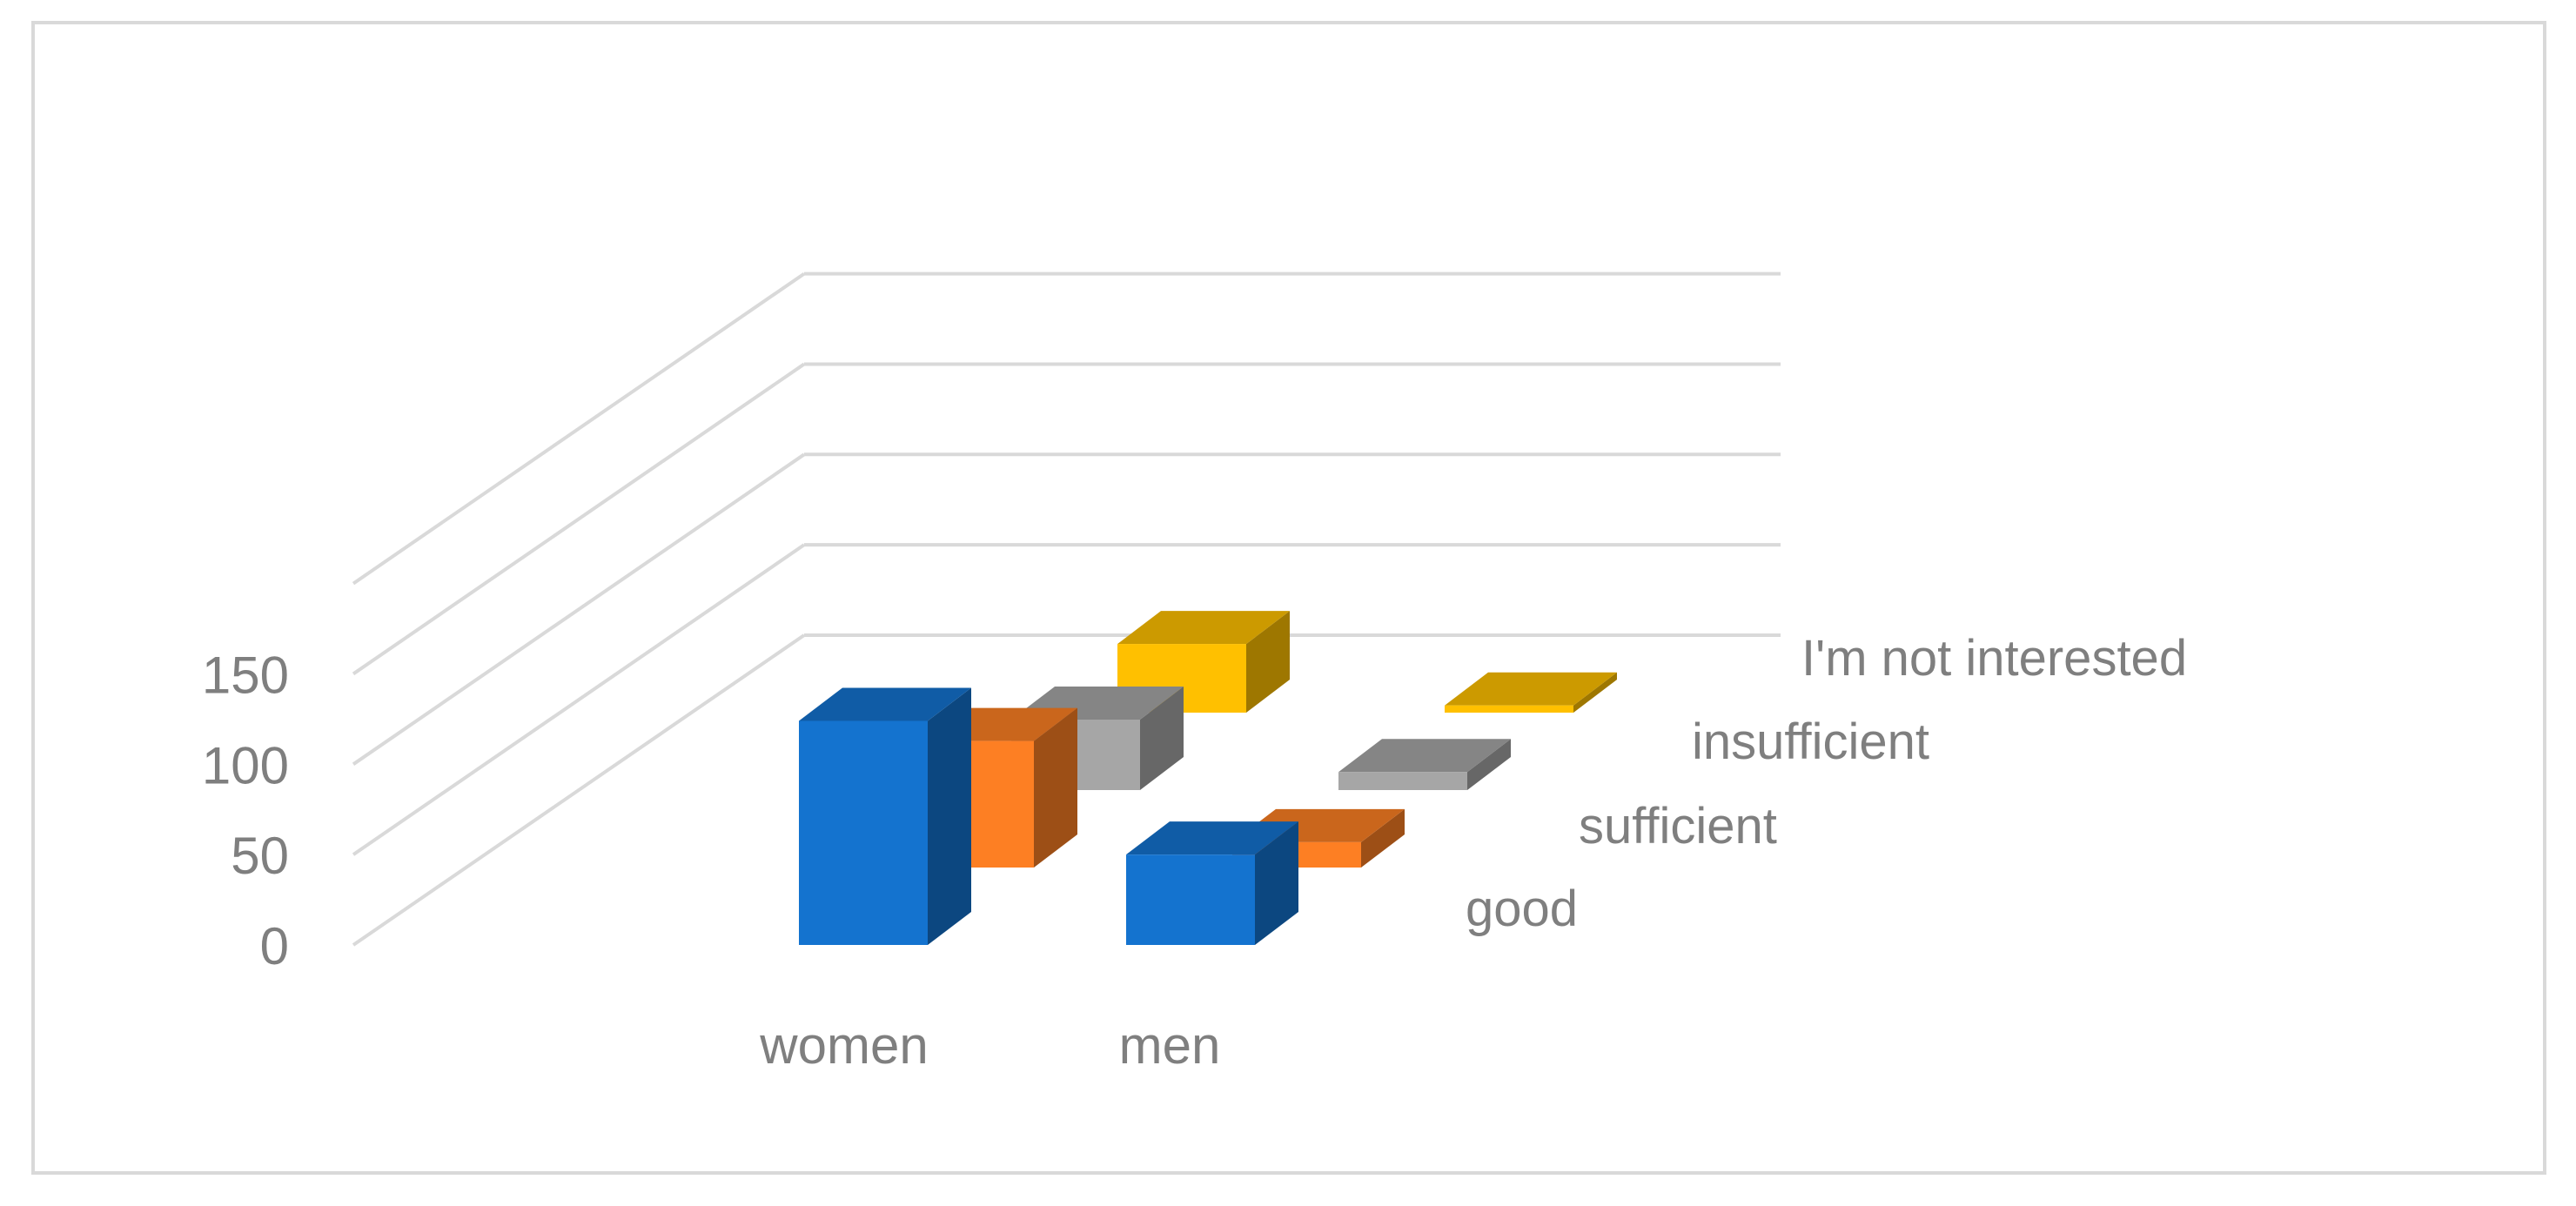 The width and height of the screenshot is (2576, 1206). What do you see at coordinates (274, 946) in the screenshot?
I see `y-tick-label: 0` at bounding box center [274, 946].